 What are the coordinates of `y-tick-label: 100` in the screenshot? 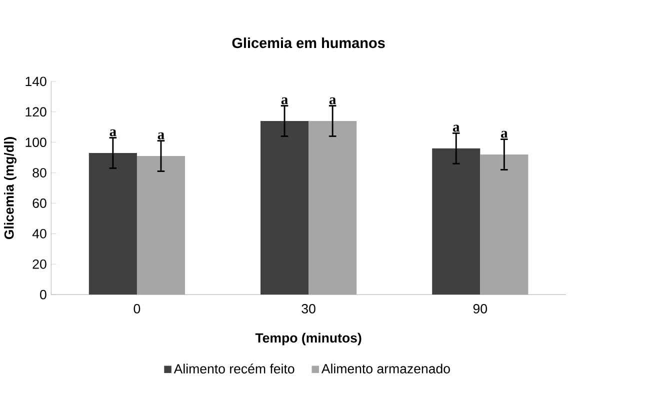 It's located at (36, 143).